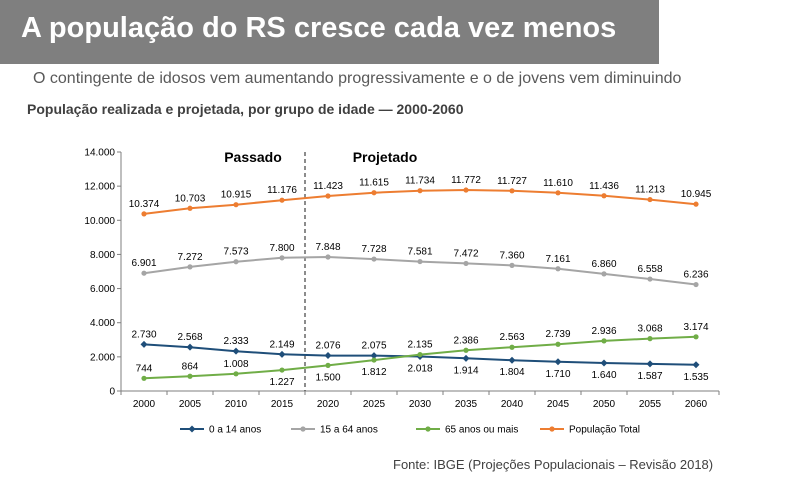 This screenshot has width=800, height=488. I want to click on legend-marker-65-anos-ou-mais, so click(428, 429).